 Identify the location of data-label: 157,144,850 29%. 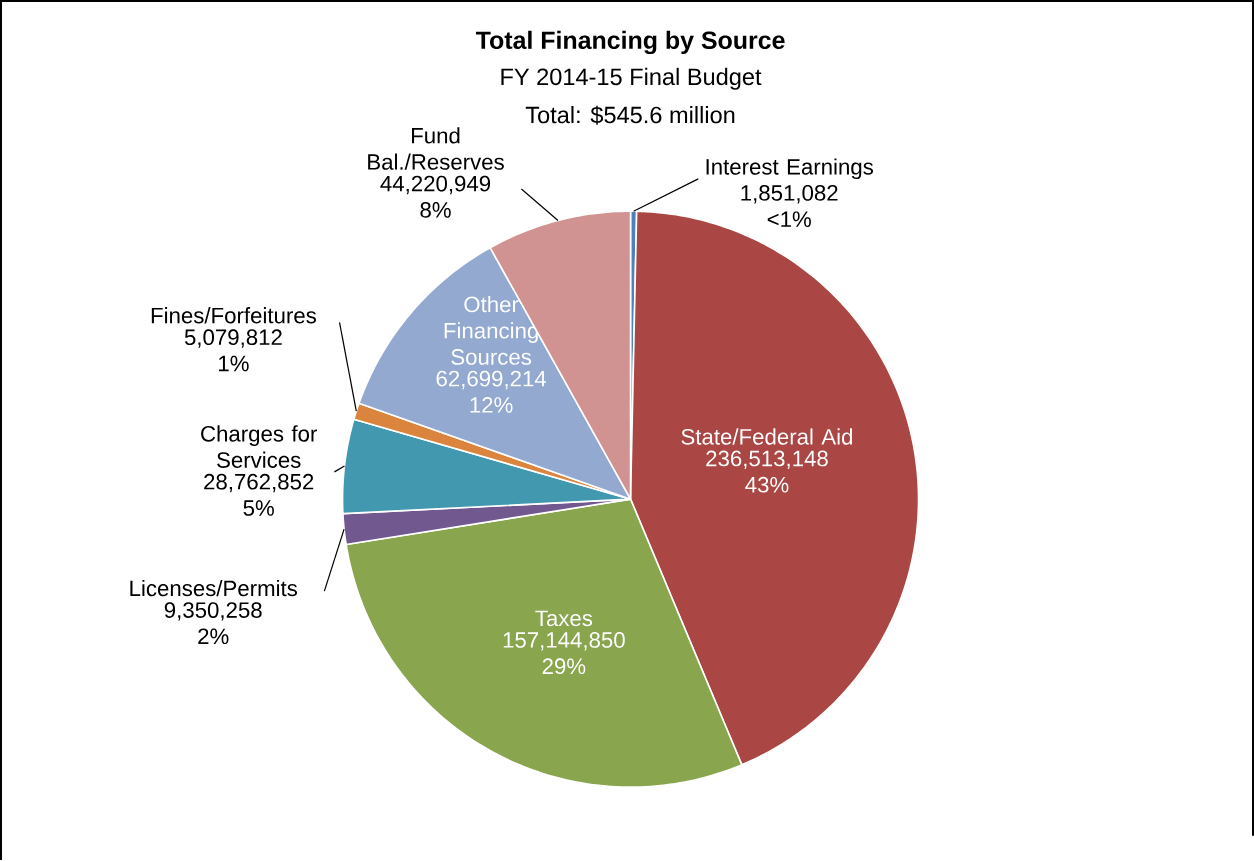
(564, 653).